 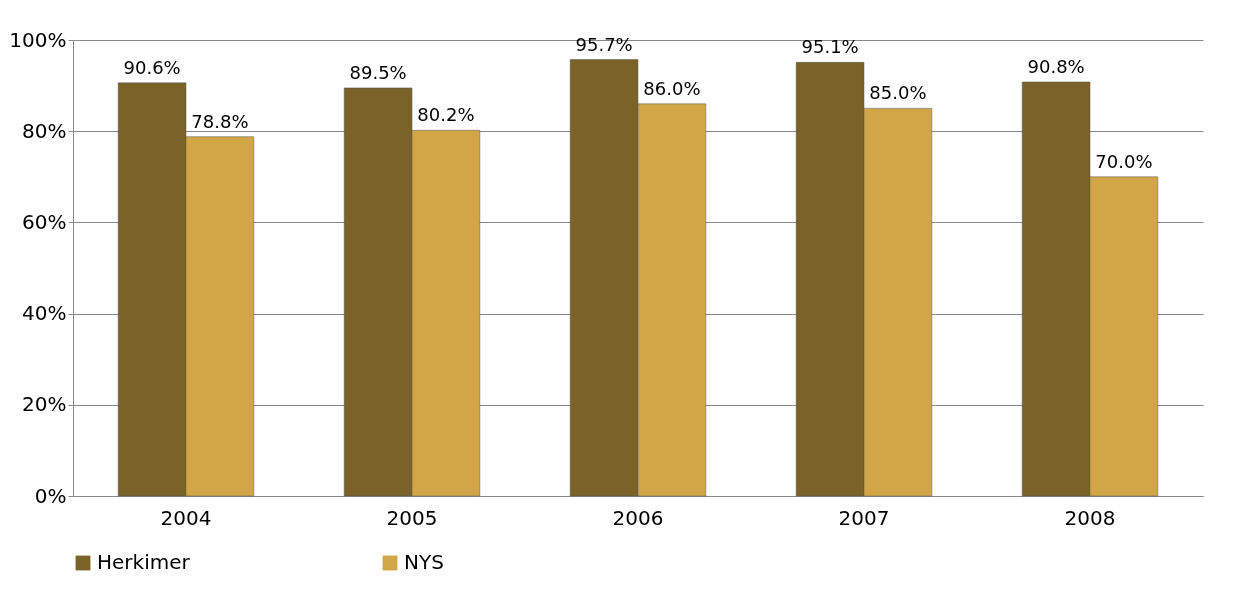 I want to click on y-tick-label: 100%, so click(x=38, y=39).